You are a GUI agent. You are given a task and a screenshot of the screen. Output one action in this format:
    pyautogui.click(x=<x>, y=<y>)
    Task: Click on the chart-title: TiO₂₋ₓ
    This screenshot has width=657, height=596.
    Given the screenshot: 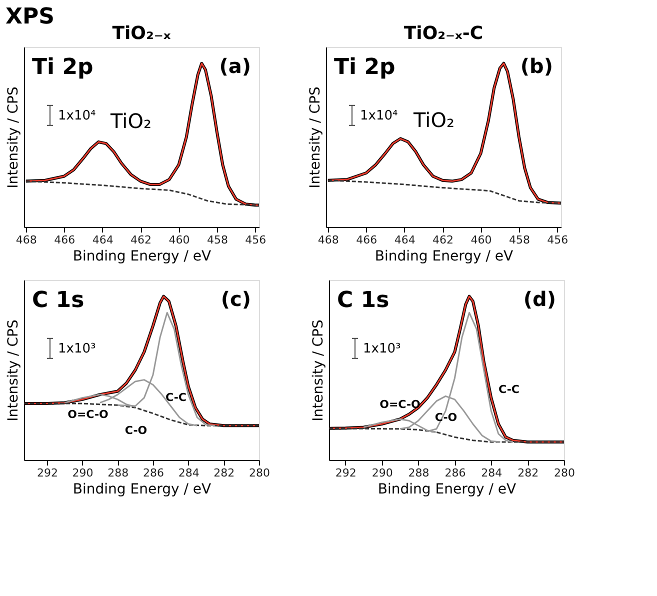 What is the action you would take?
    pyautogui.click(x=142, y=33)
    